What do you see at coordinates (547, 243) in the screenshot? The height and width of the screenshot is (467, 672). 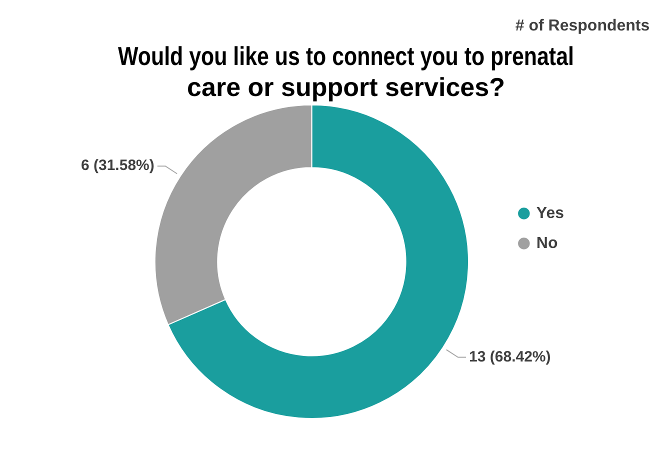 I see `legend-label: No` at bounding box center [547, 243].